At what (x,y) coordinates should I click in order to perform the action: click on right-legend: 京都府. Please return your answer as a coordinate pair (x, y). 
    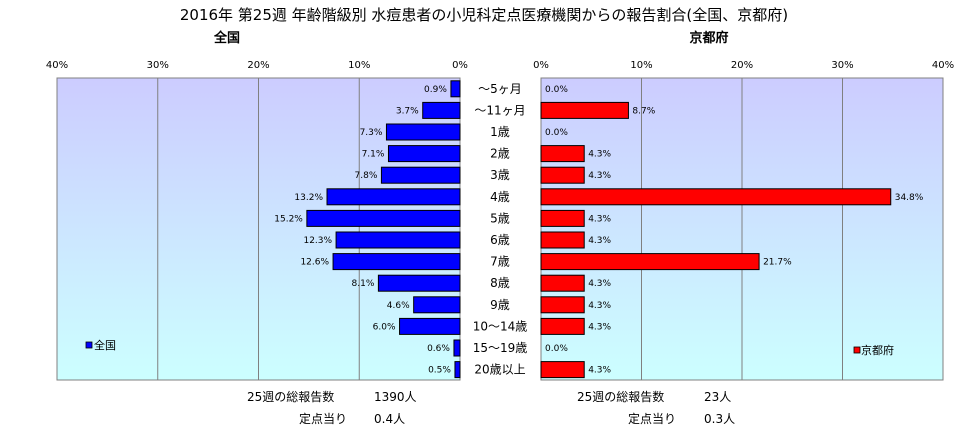
    Looking at the image, I should click on (873, 350).